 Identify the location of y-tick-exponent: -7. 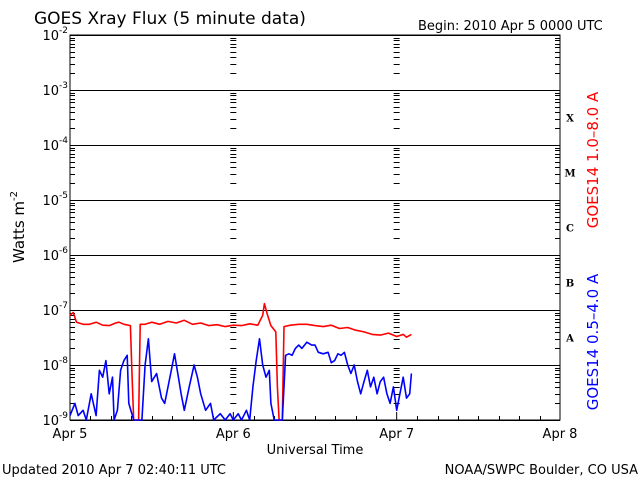
(63, 306).